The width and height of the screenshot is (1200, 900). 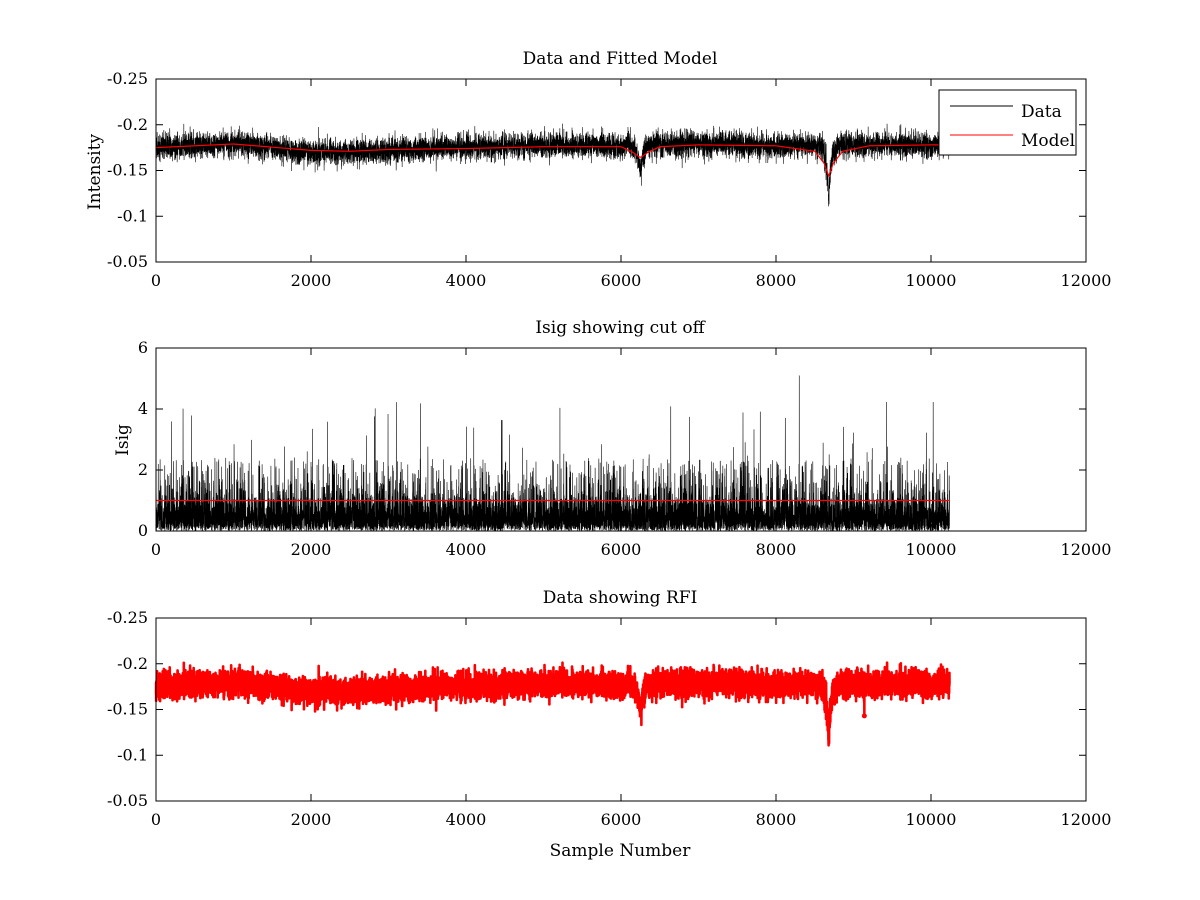 What do you see at coordinates (620, 59) in the screenshot?
I see `panel-intensity-title: Data and Fitted Model` at bounding box center [620, 59].